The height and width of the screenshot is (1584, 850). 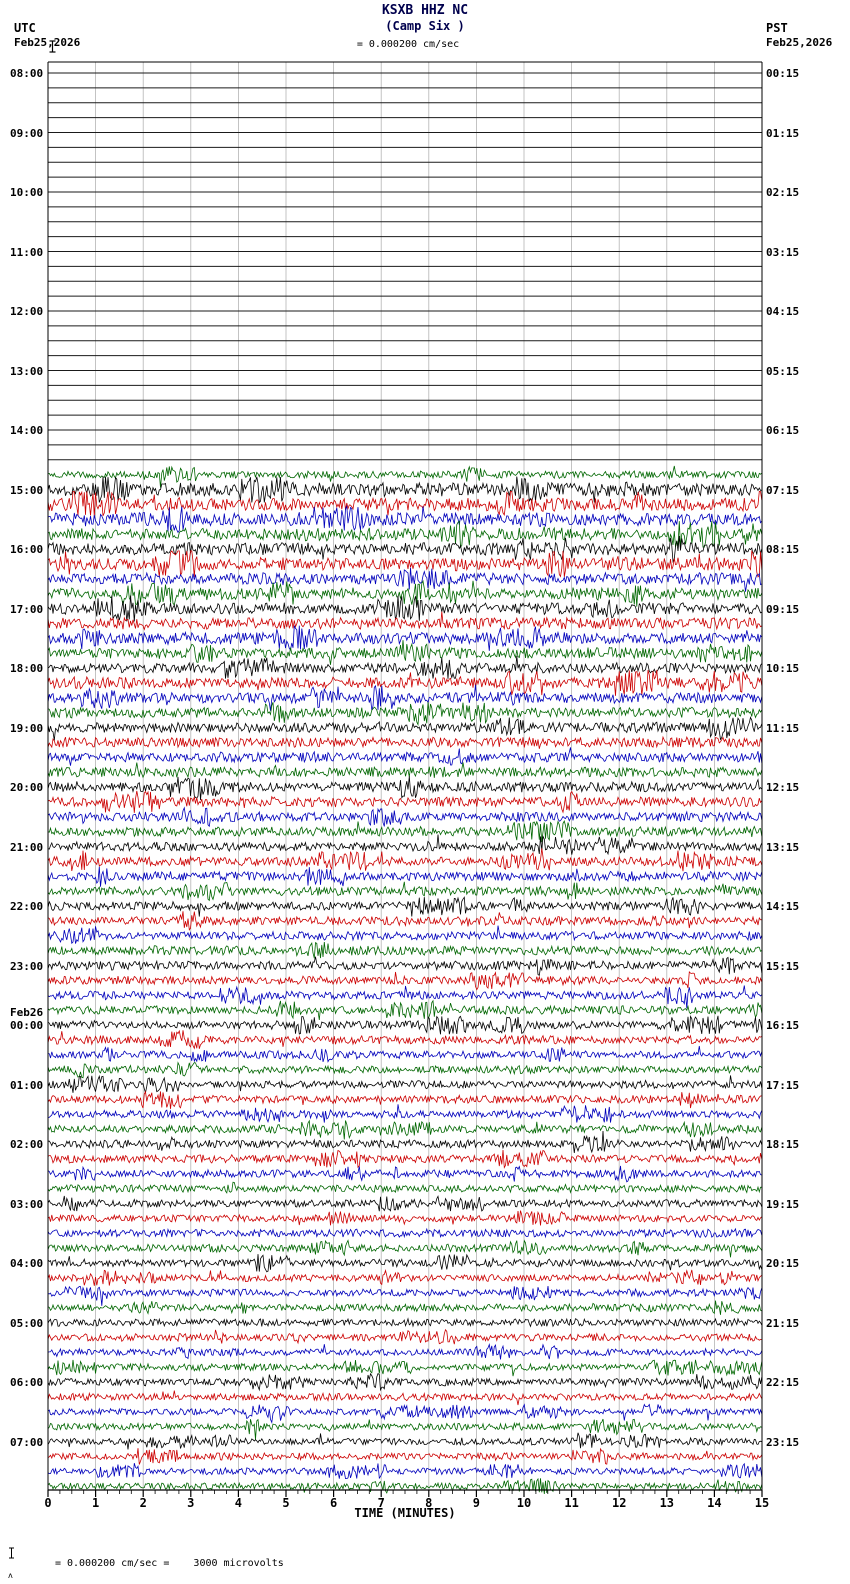 What do you see at coordinates (25, 28) in the screenshot?
I see `left-timezone-label: UTC` at bounding box center [25, 28].